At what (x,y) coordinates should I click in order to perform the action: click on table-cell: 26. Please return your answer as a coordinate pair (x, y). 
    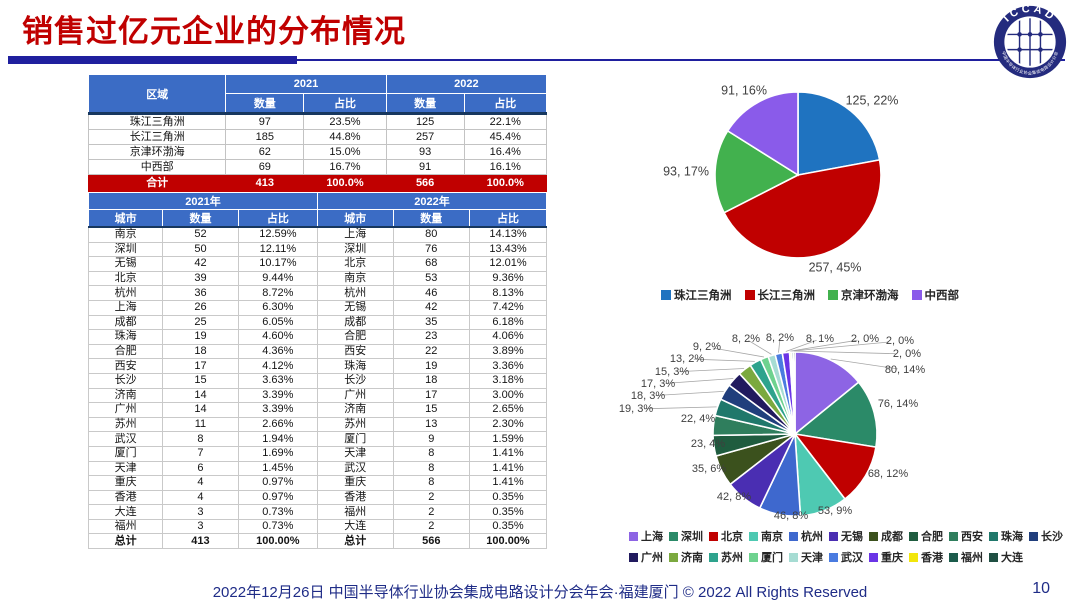
    Looking at the image, I should click on (200, 307).